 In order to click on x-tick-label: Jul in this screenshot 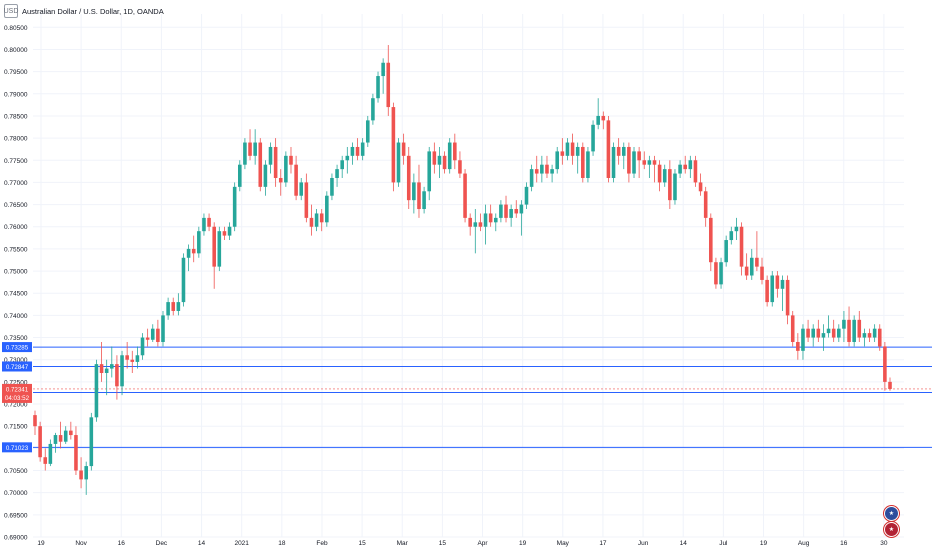, I will do `click(723, 543)`.